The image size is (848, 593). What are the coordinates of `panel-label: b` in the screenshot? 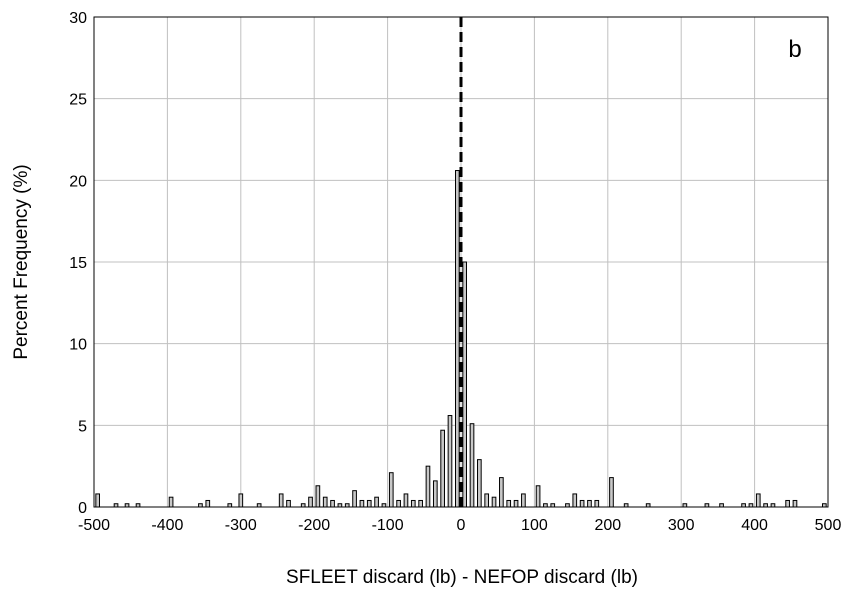 It's located at (794, 49).